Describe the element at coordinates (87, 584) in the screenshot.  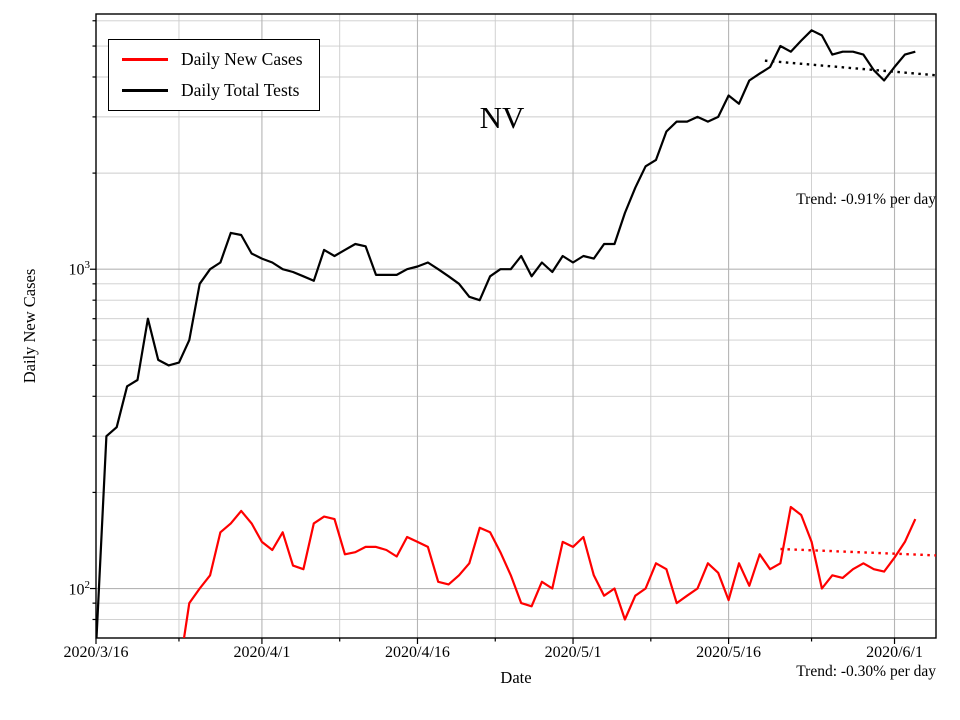
I see `y-tick-exp: 2` at that location.